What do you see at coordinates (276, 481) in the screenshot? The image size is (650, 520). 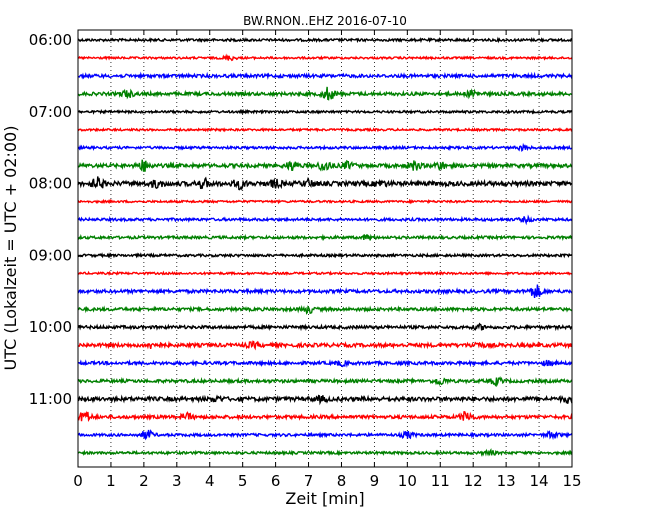 I see `x-tick-label: 6` at bounding box center [276, 481].